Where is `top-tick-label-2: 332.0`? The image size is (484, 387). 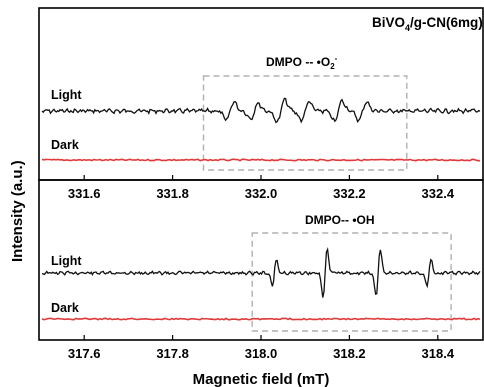 top-tick-label-2: 332.0 is located at coordinates (261, 193).